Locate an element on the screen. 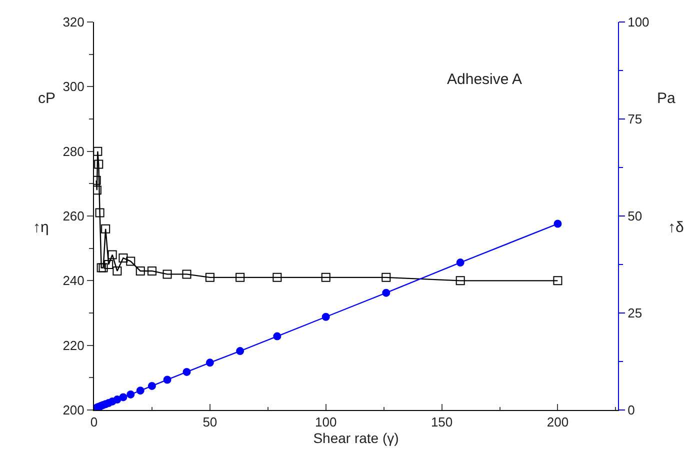  text: ↑δ is located at coordinates (676, 227).